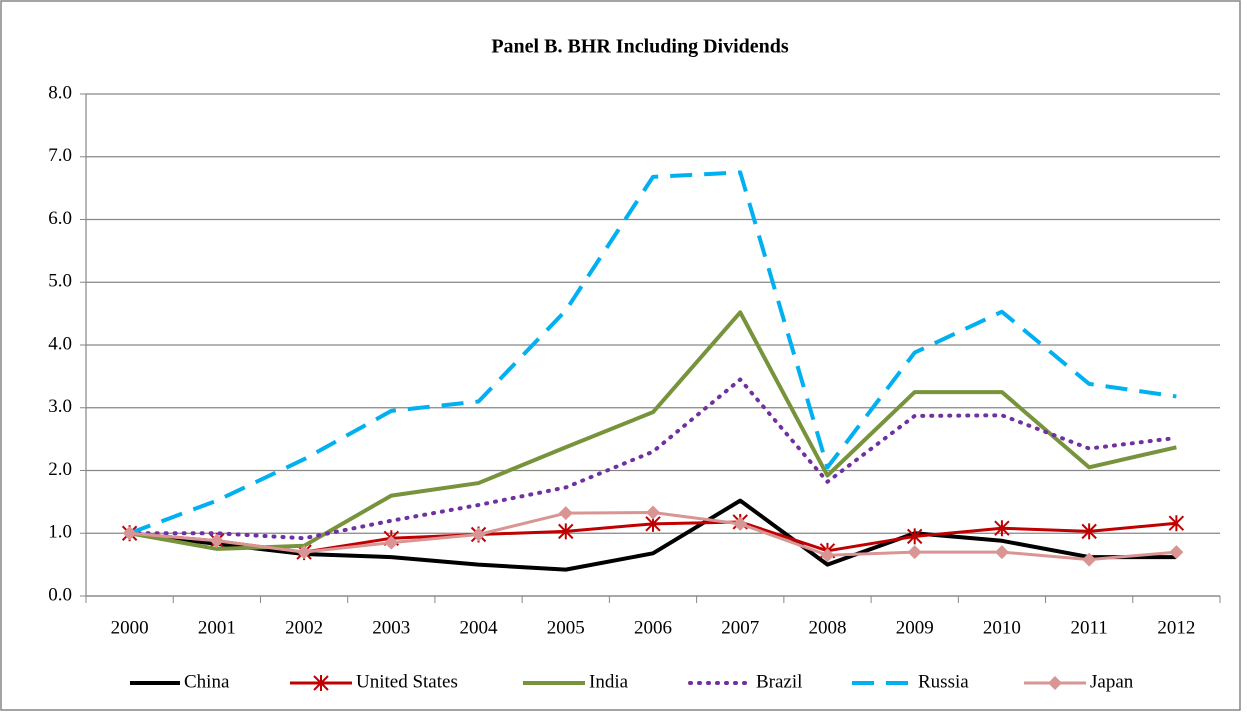  What do you see at coordinates (217, 627) in the screenshot?
I see `x-tick-label: 2001` at bounding box center [217, 627].